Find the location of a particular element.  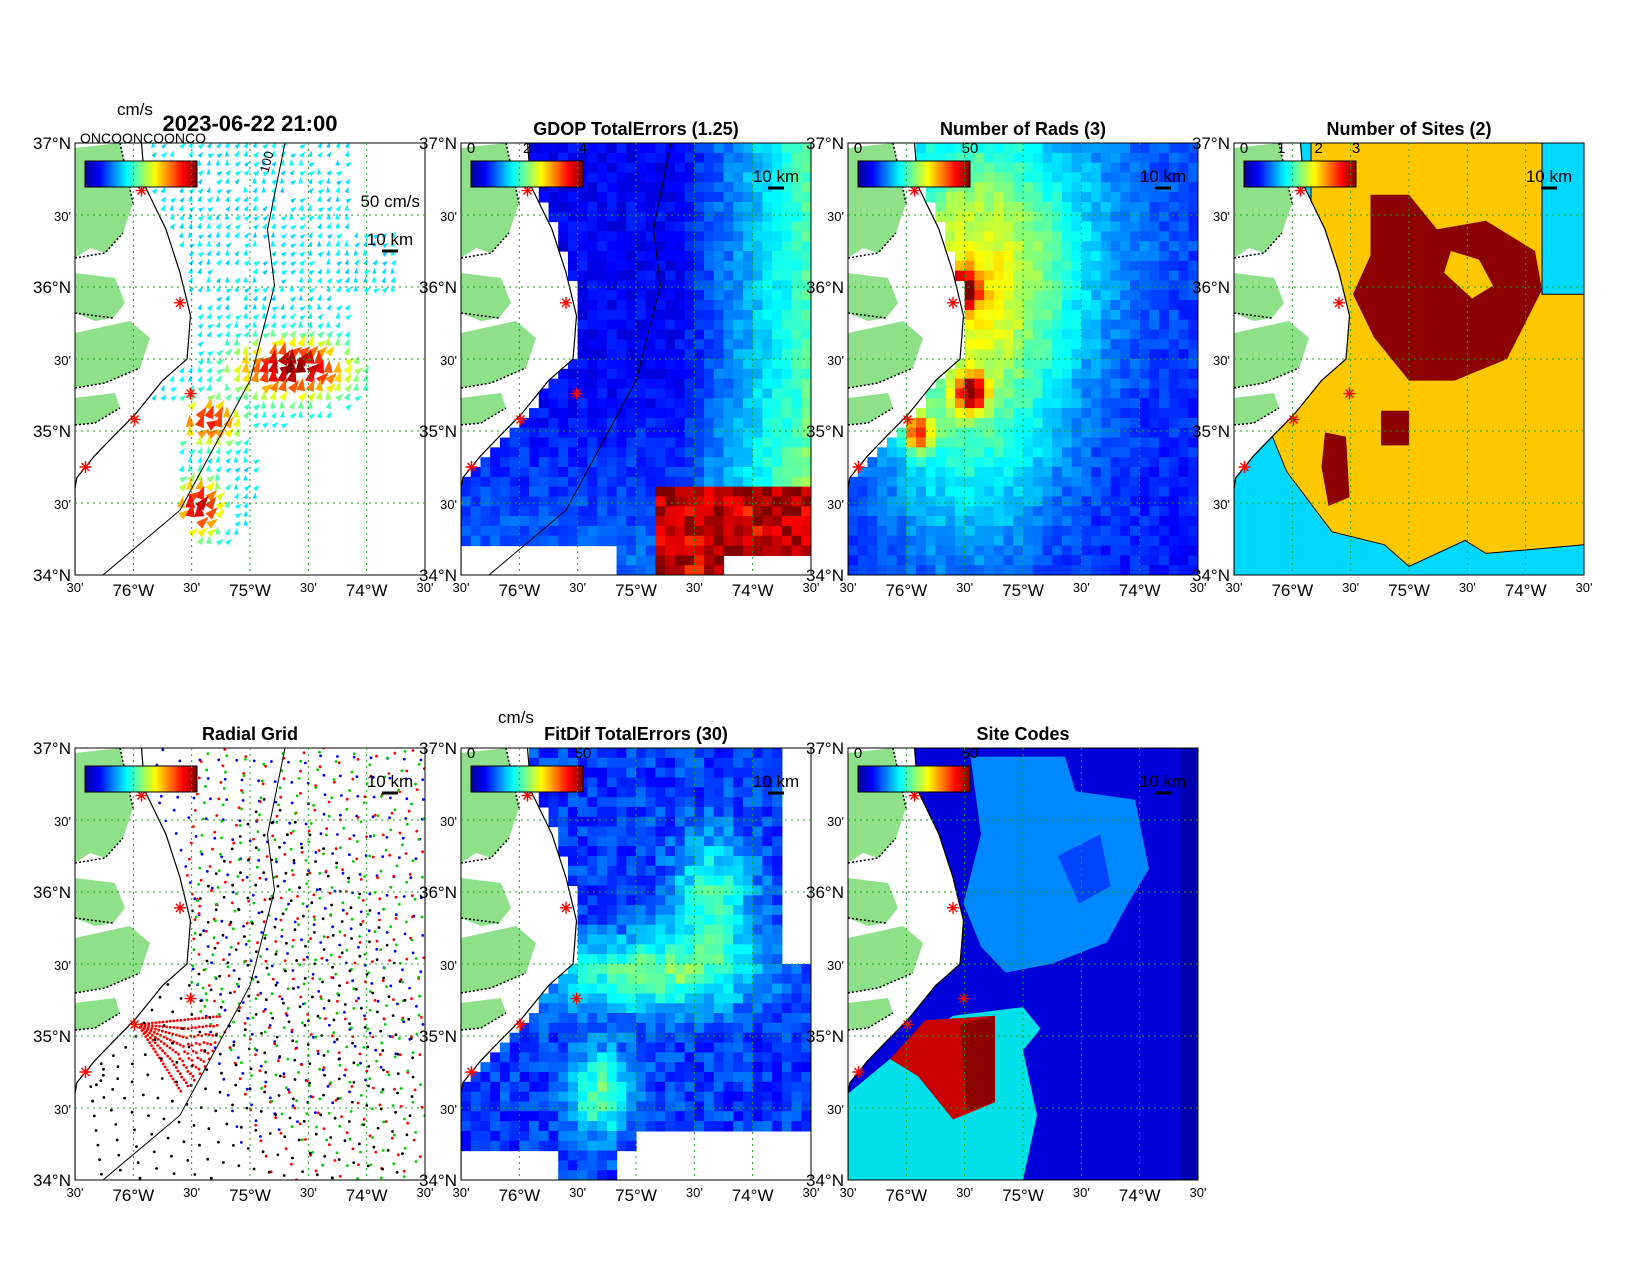

colorbar-tick-label: 0 is located at coordinates (1244, 148).